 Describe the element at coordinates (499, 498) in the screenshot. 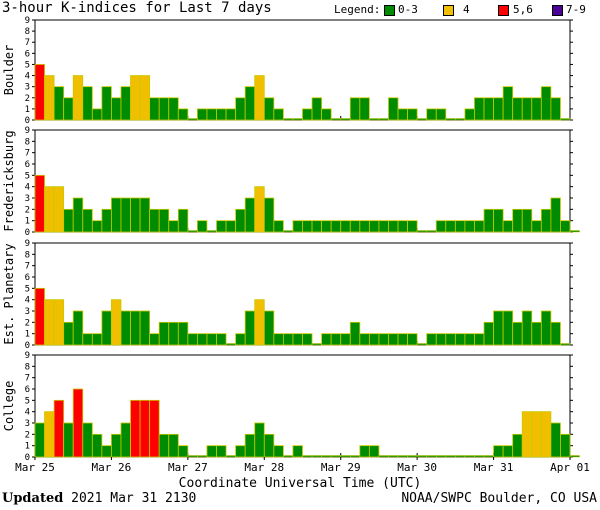

I see `source-credit: NOAA/SWPC Boulder, CO USA` at that location.